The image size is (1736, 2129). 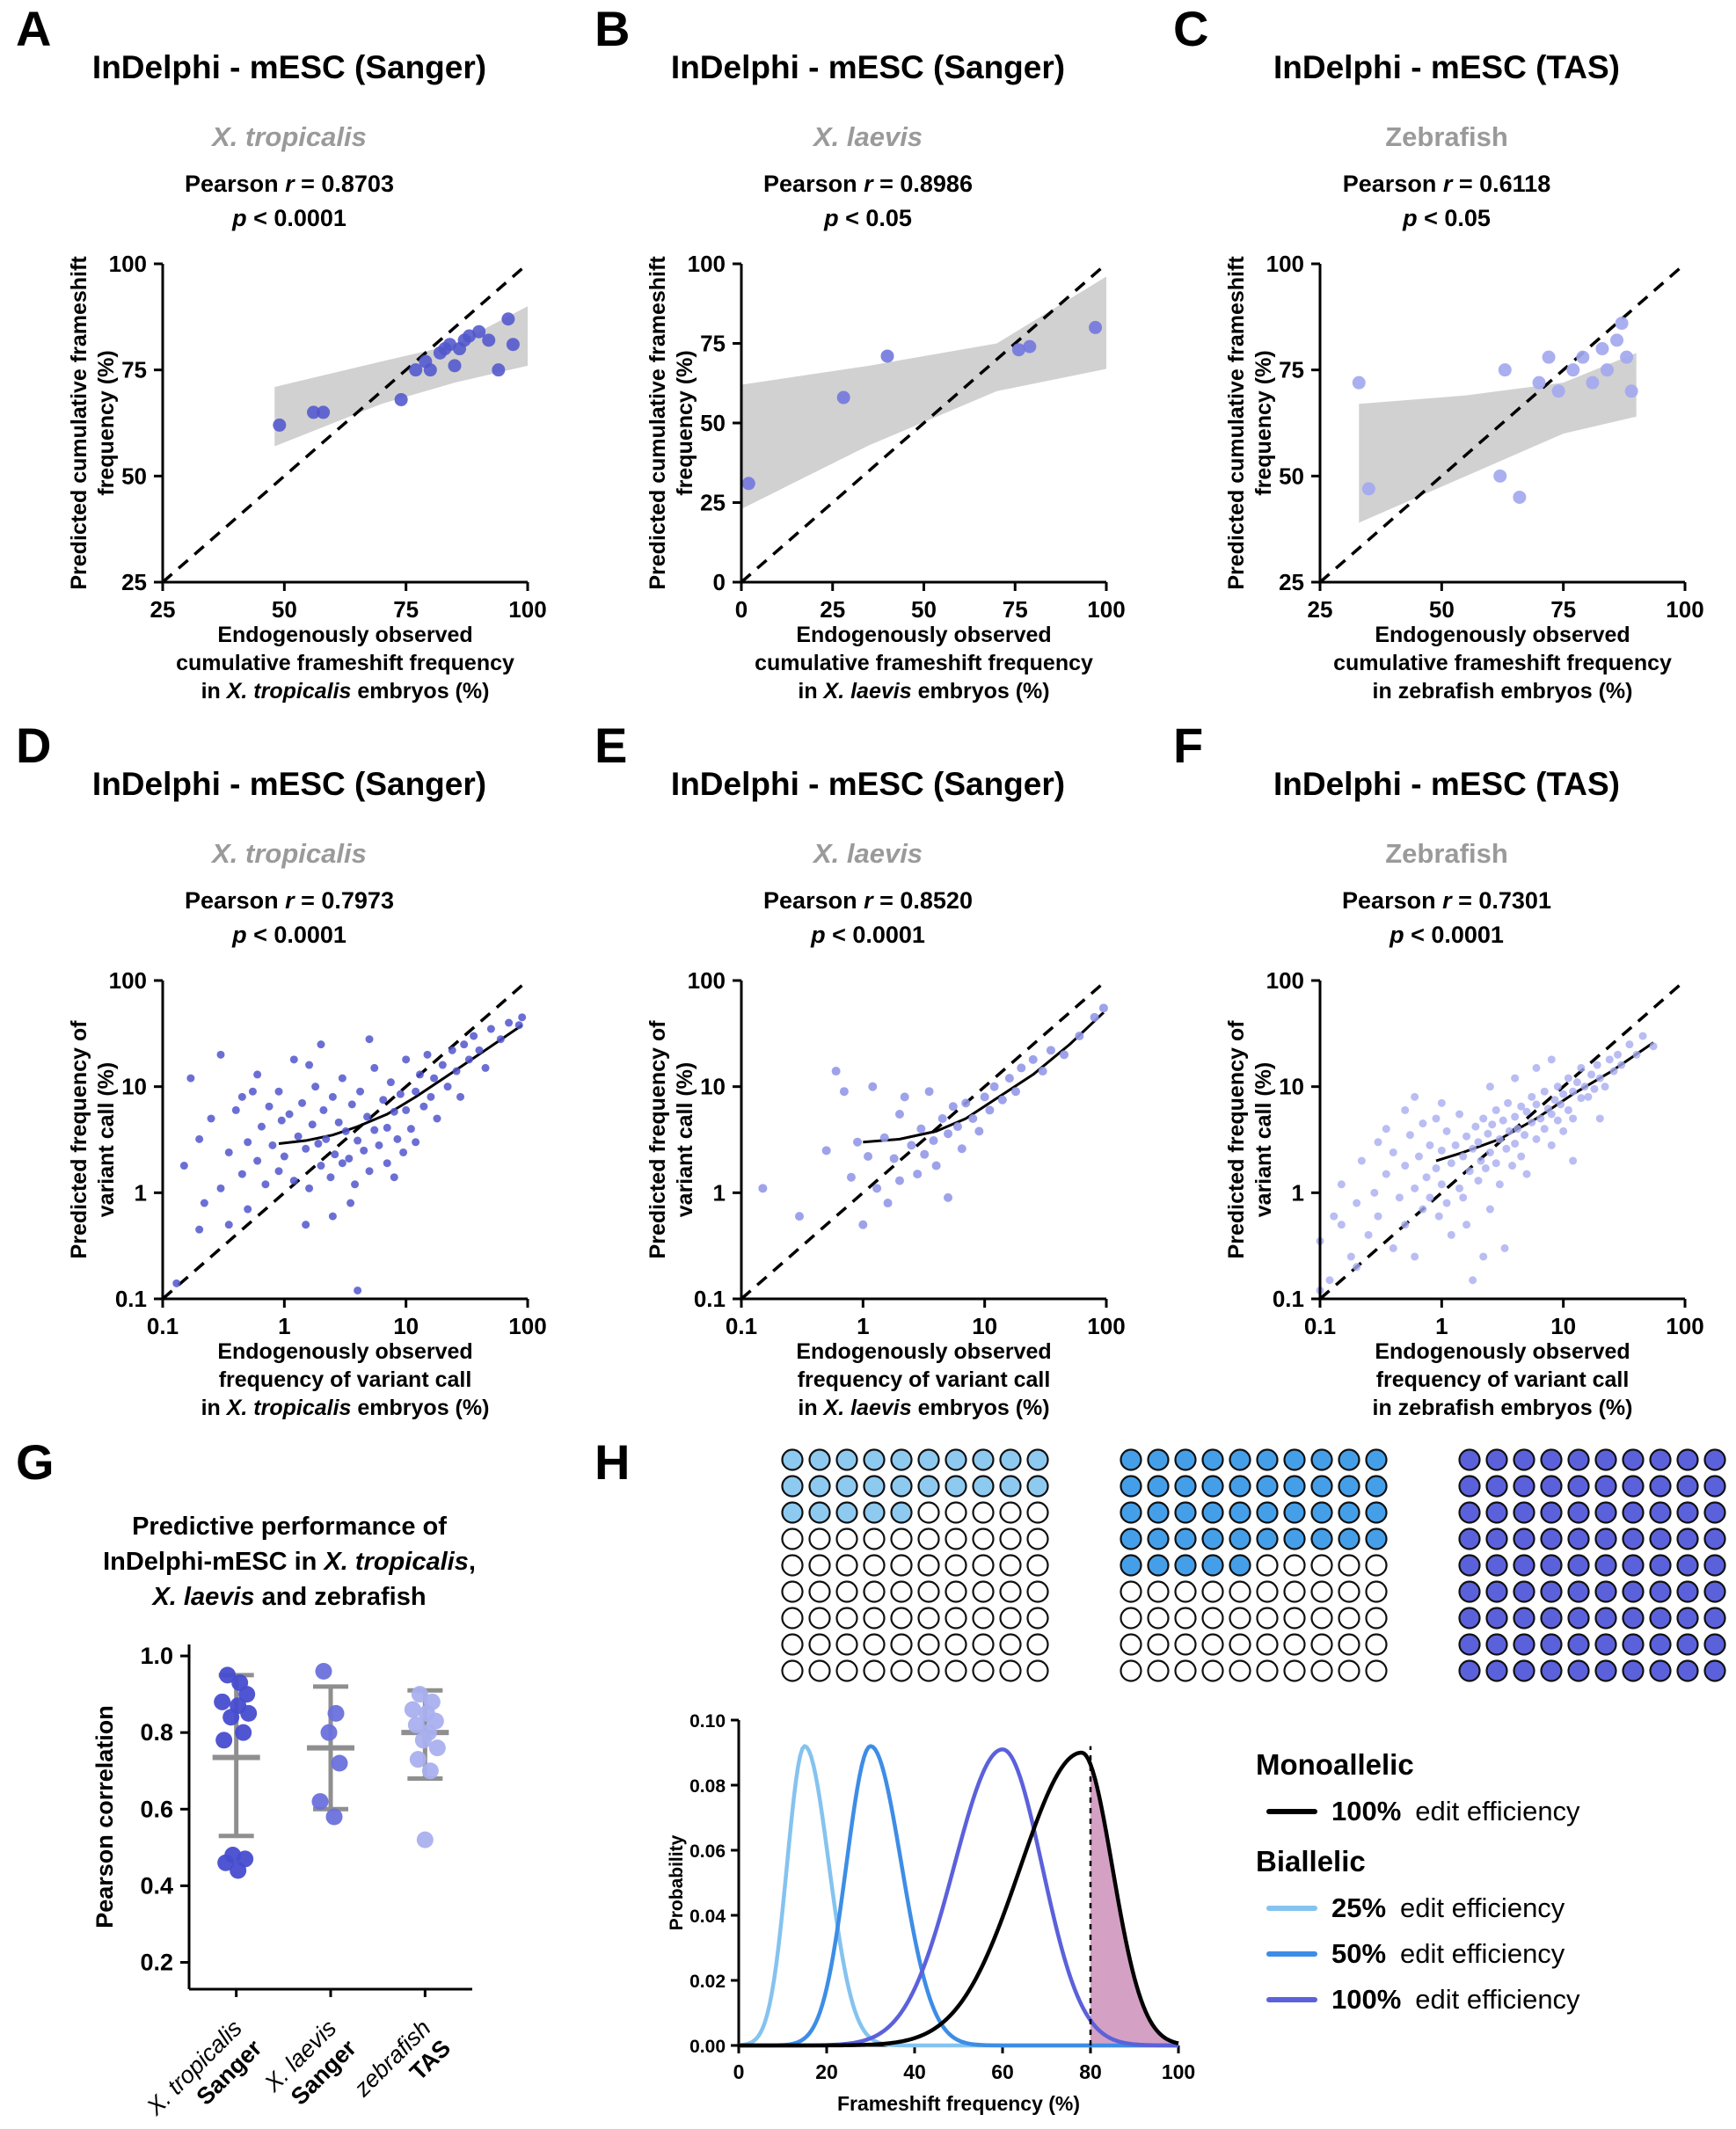 What do you see at coordinates (924, 691) in the screenshot?
I see `x-axis-label: in X. laevis embryos (%)` at bounding box center [924, 691].